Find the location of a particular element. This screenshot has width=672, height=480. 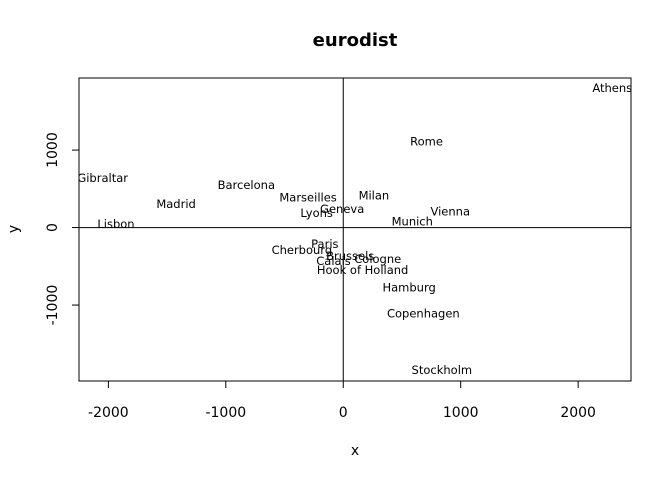

point-label: Cherbourg is located at coordinates (302, 250).